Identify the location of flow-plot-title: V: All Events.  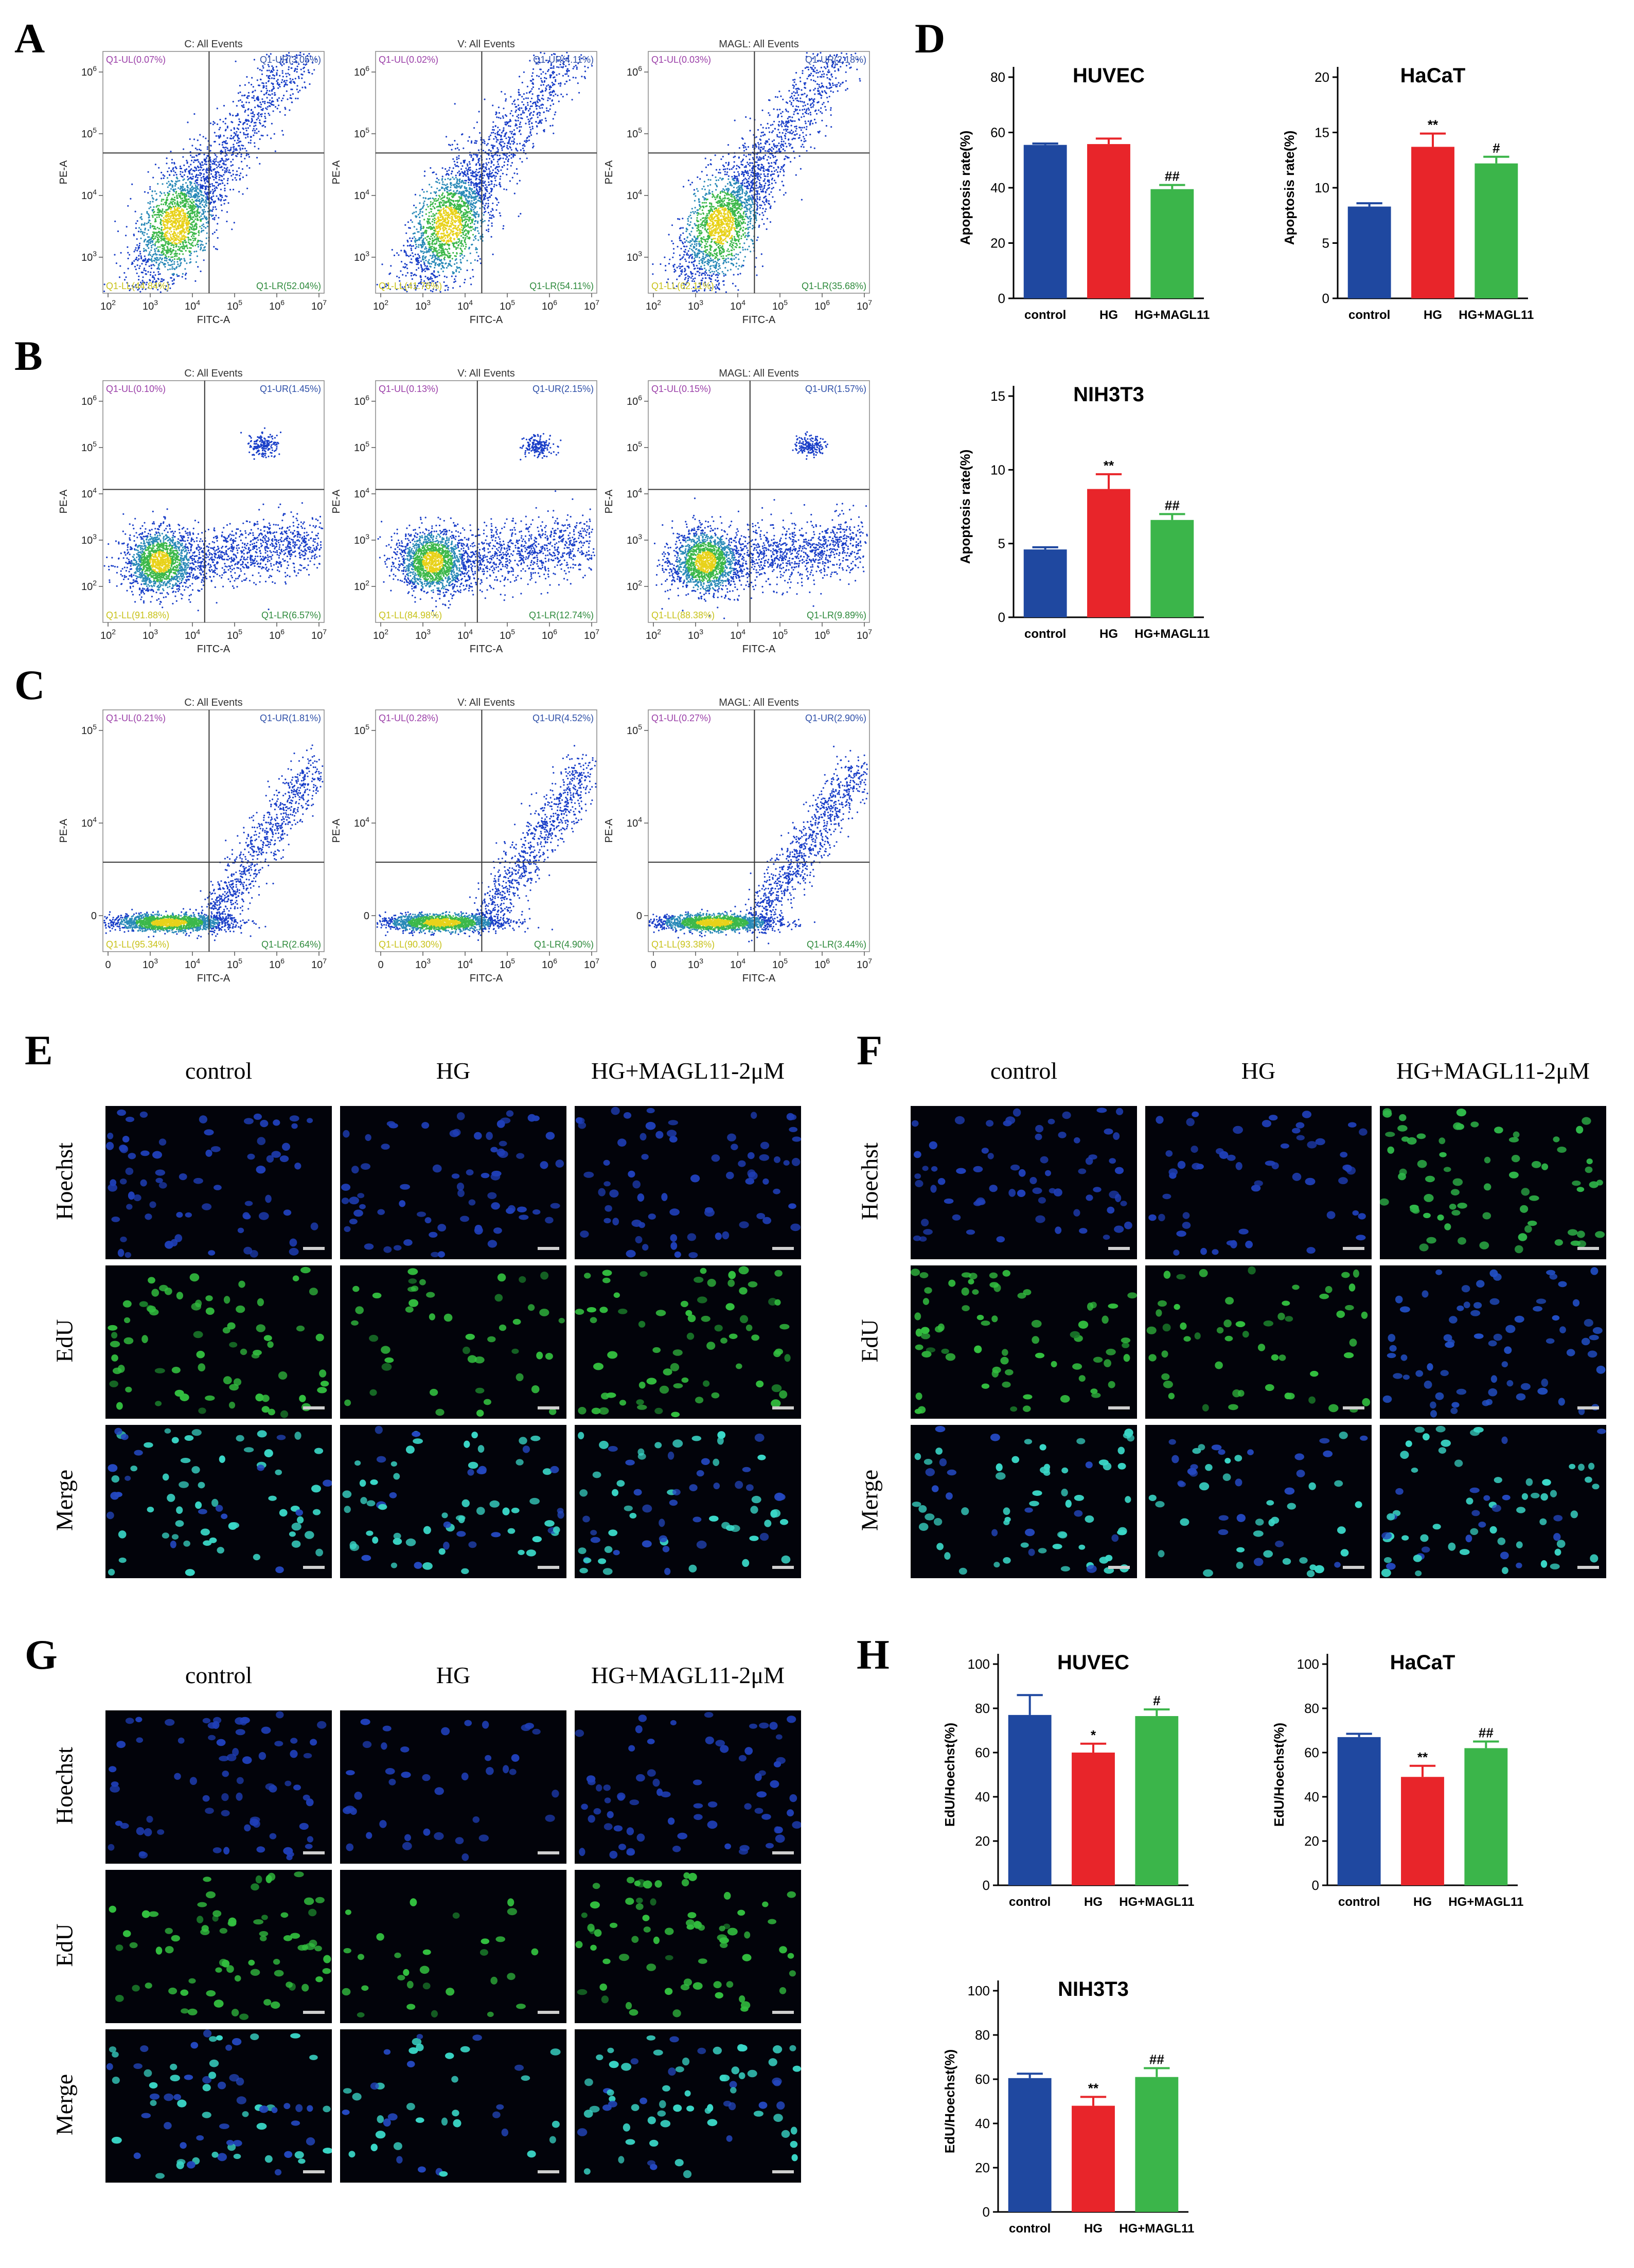
(486, 373).